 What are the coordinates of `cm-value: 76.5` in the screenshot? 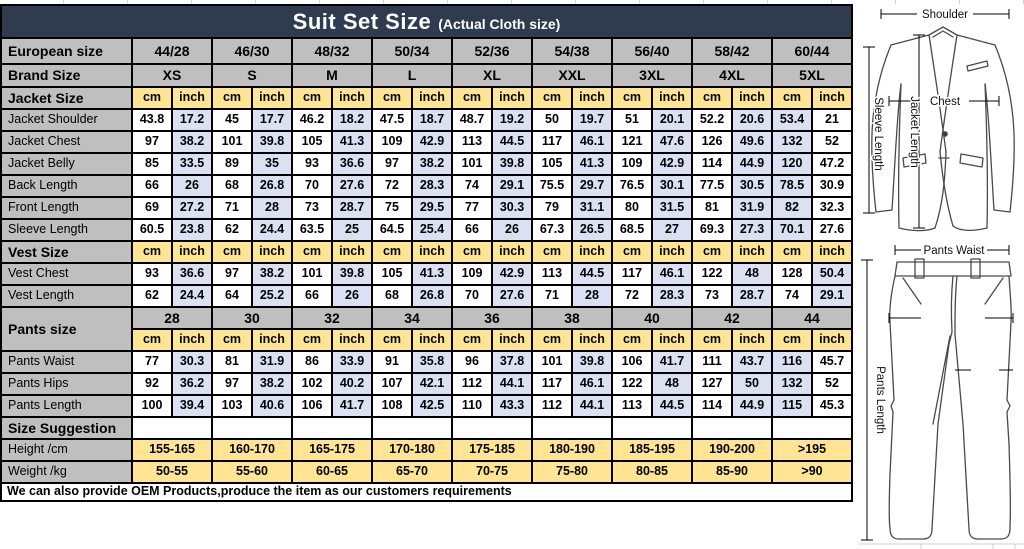 It's located at (632, 186).